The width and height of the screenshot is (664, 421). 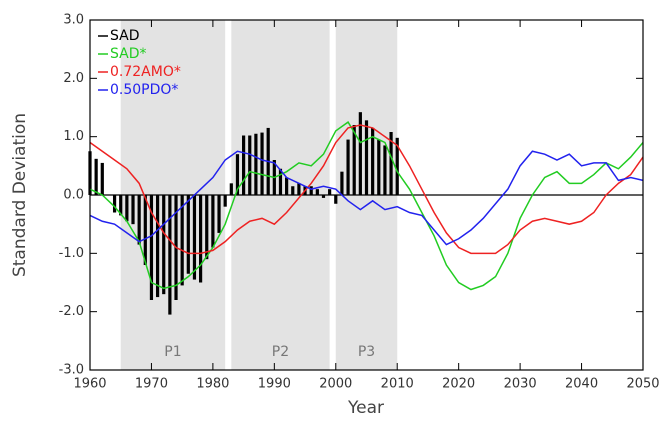 I want to click on y-tick-label: -2.0, so click(x=71, y=311).